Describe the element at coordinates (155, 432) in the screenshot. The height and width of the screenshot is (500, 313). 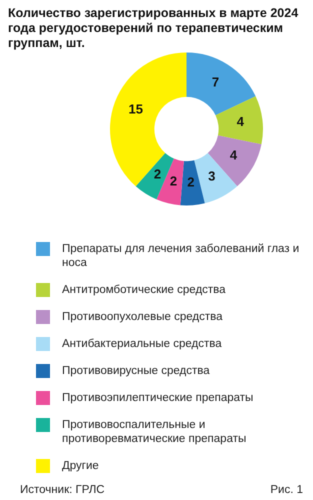
I see `legend-label: Противовоспалительные и противоревматические препараты` at that location.